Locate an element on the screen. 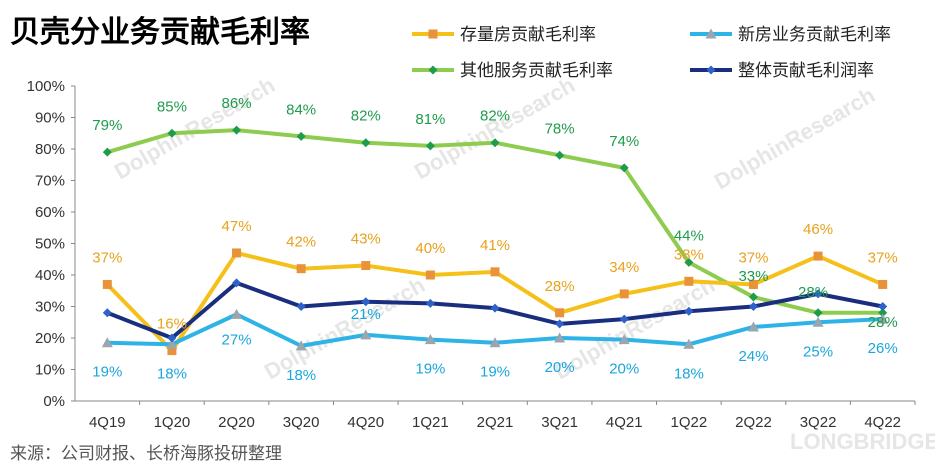  series-2-data-label: 28% is located at coordinates (883, 322).